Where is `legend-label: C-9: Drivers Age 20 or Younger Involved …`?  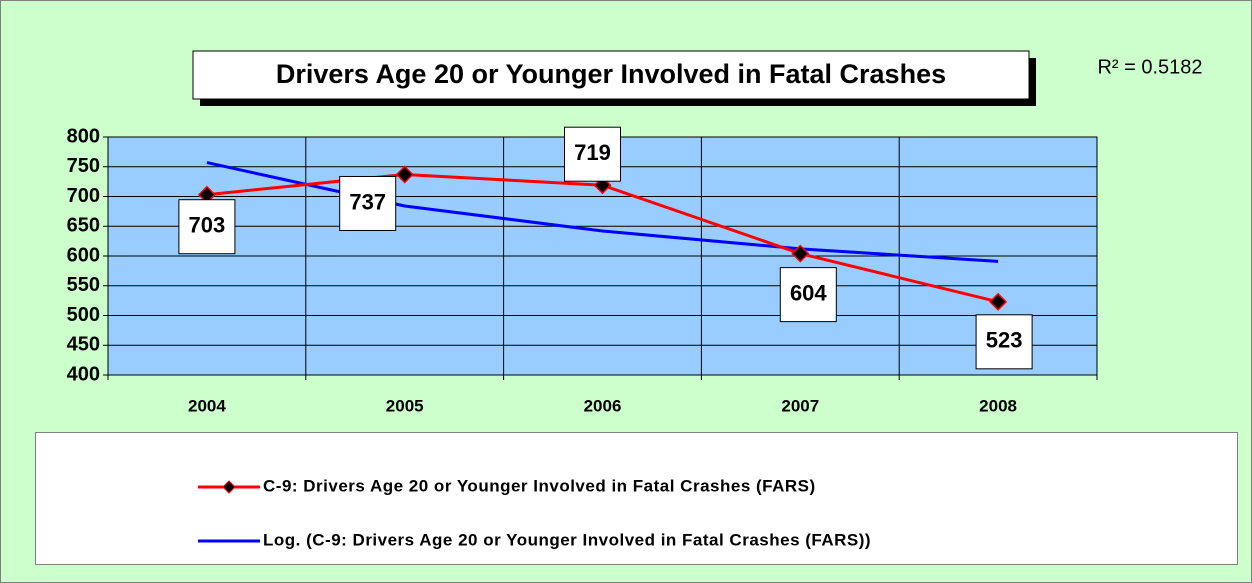
legend-label: C-9: Drivers Age 20 or Younger Involved … is located at coordinates (539, 485).